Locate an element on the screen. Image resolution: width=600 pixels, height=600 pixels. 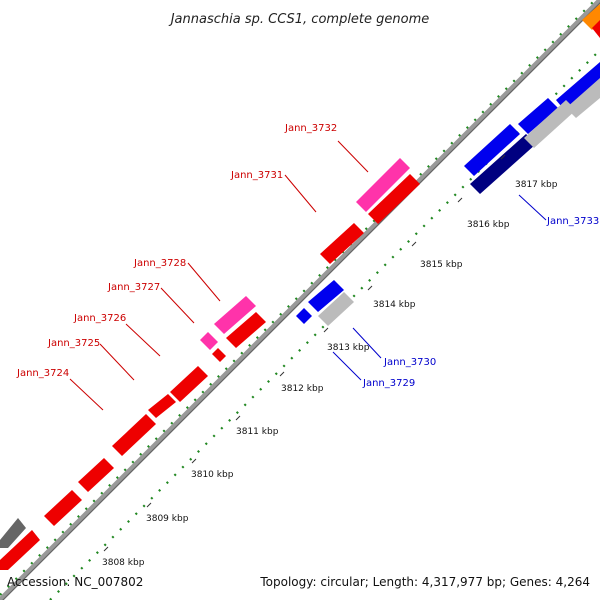
label-jann-3726: Jann_3726 is located at coordinates (99, 318).